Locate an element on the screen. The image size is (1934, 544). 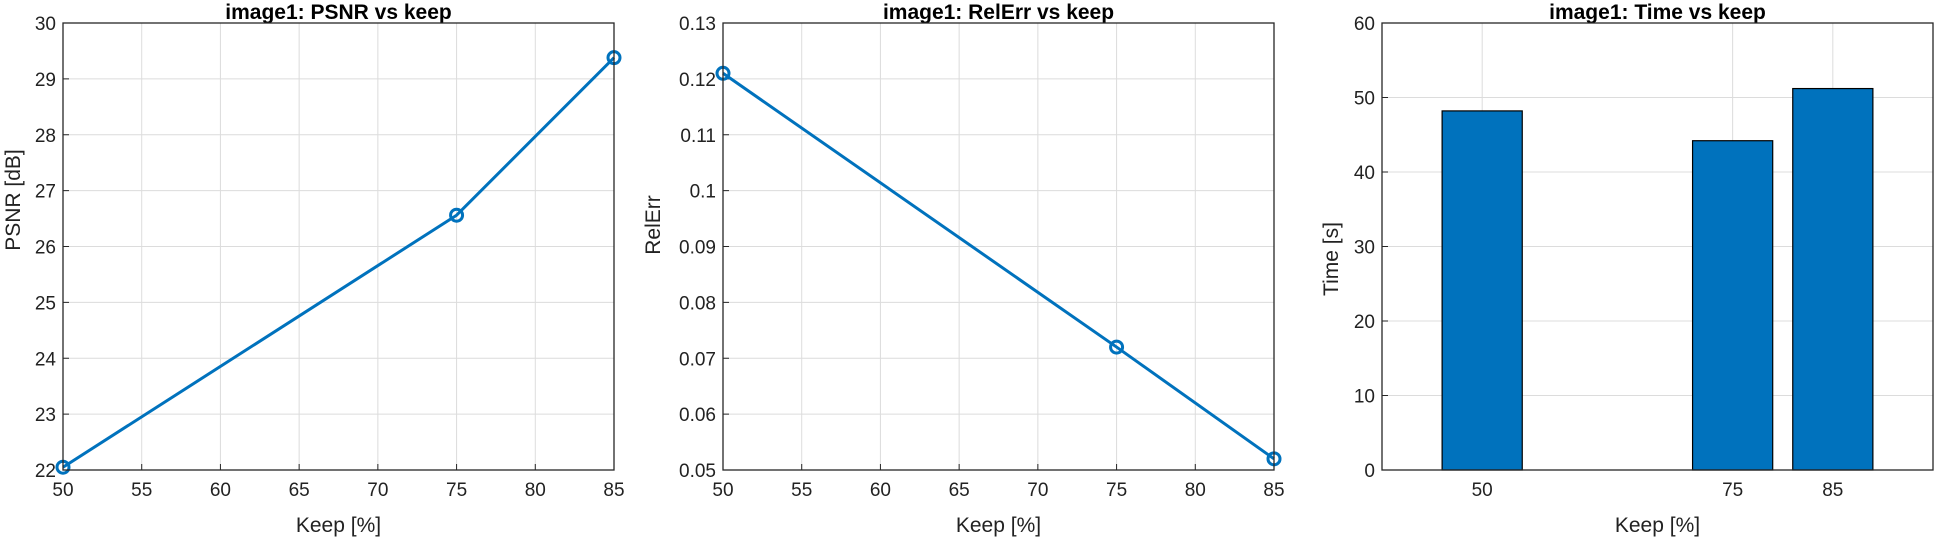
y-tick-label: 0.12 is located at coordinates (697, 80).